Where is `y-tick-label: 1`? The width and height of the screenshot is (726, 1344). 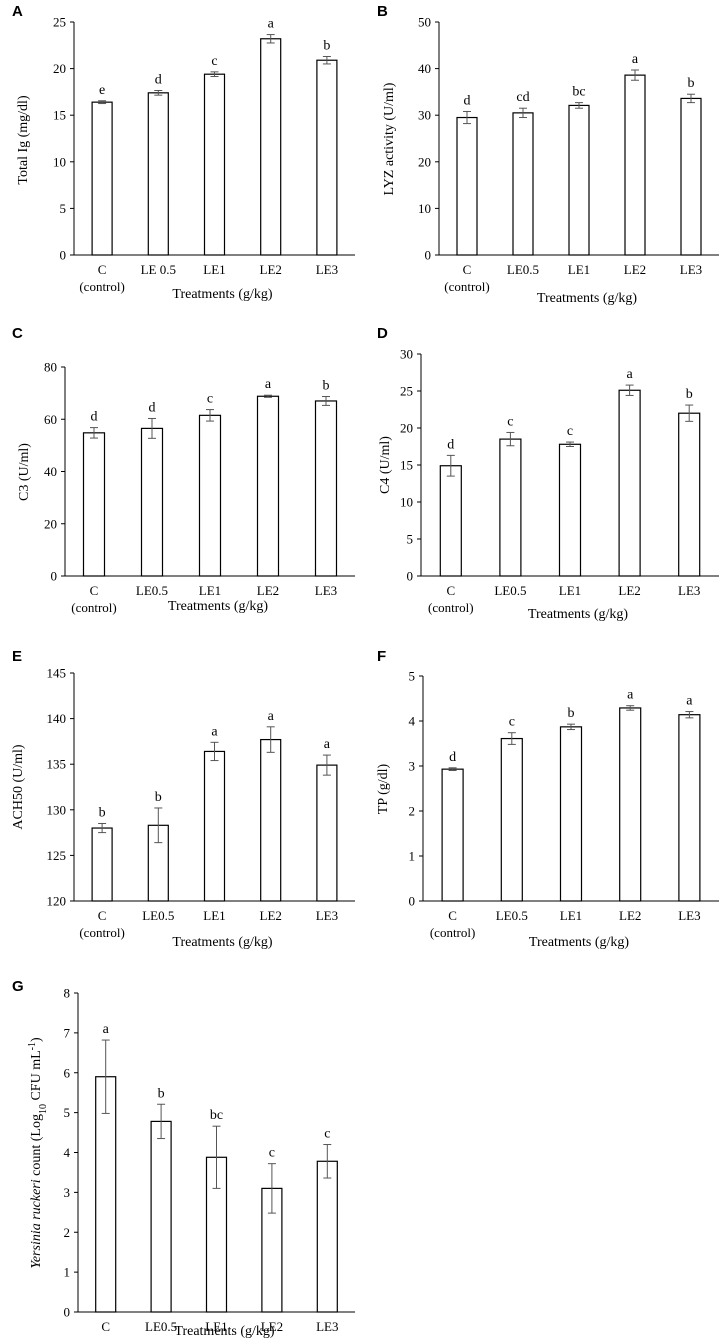 y-tick-label: 1 is located at coordinates (67, 1272).